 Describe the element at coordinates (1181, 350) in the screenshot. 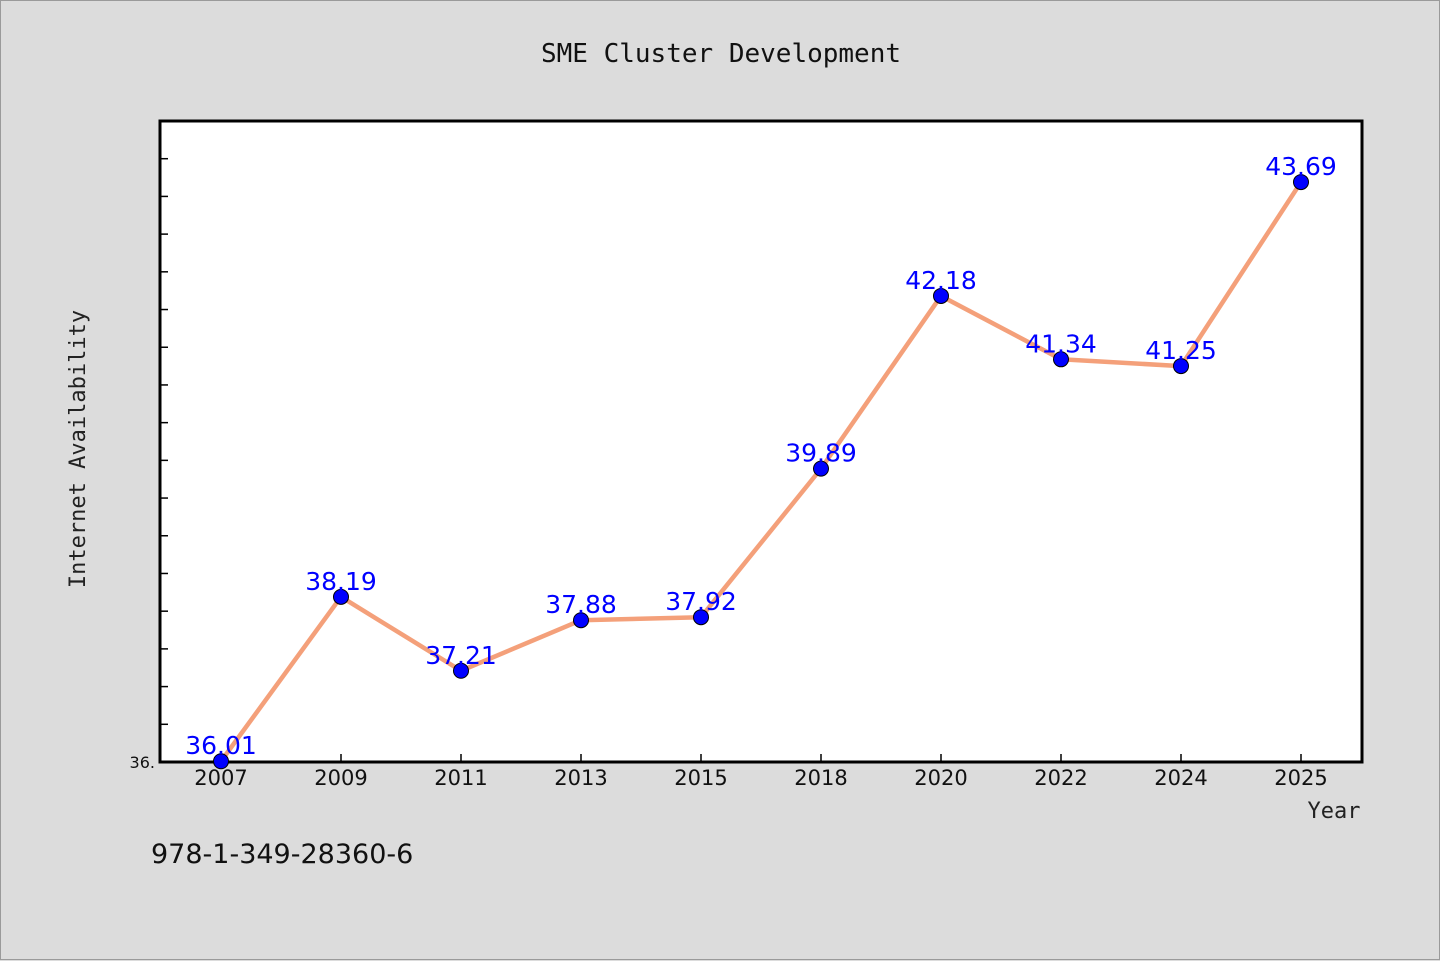

I see `data-label: 41.25` at that location.